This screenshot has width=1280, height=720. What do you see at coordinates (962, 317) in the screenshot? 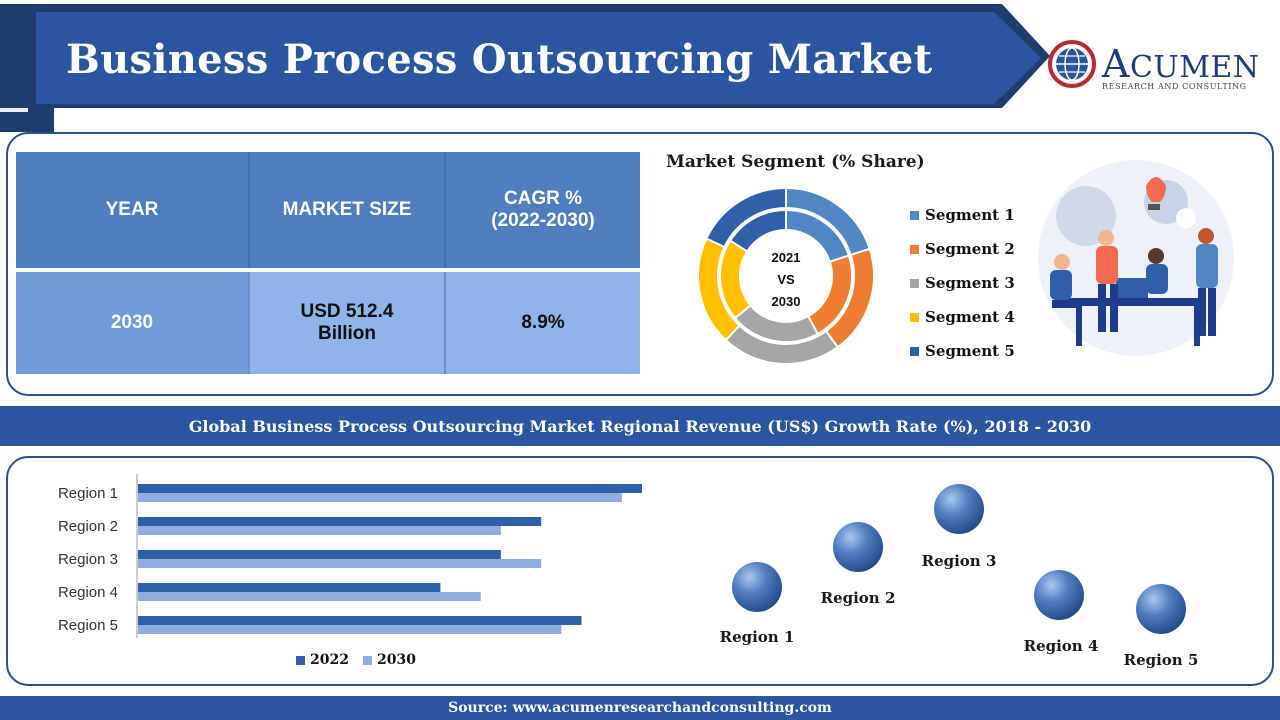
I see `legend-item-segment-4: Segment 4` at bounding box center [962, 317].